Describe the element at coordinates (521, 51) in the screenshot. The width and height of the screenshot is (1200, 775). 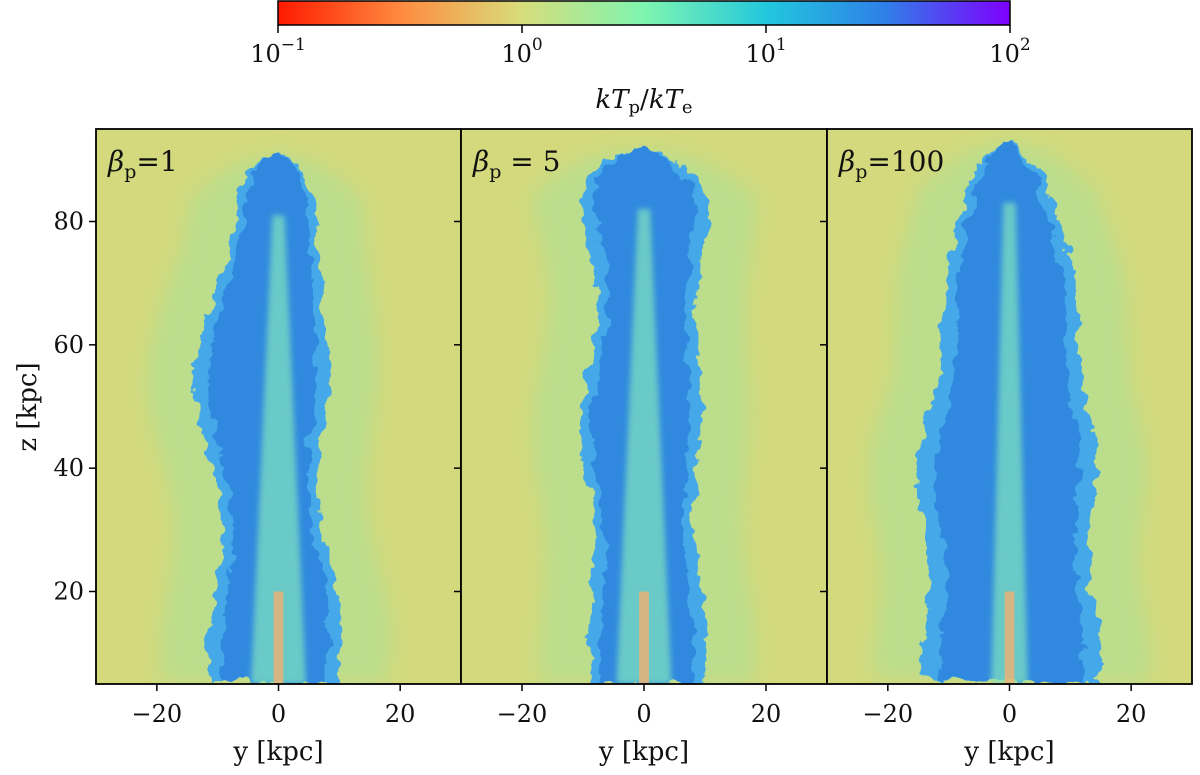
I see `colorbar-tick-label: 10⁰` at that location.